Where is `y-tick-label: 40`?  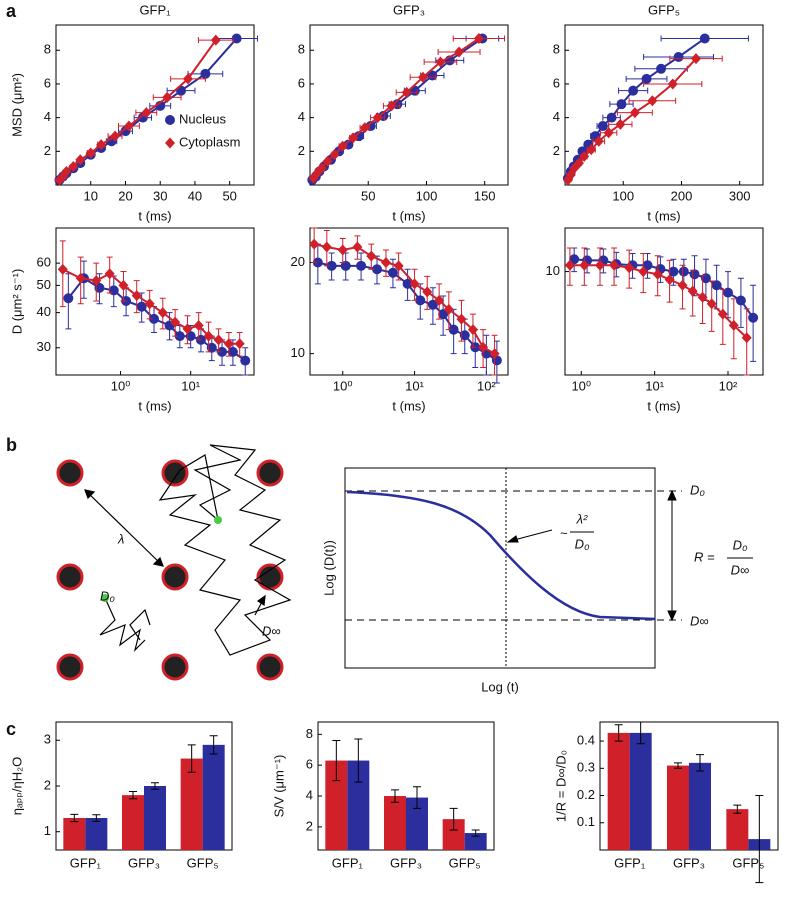
y-tick-label: 40 is located at coordinates (44, 311).